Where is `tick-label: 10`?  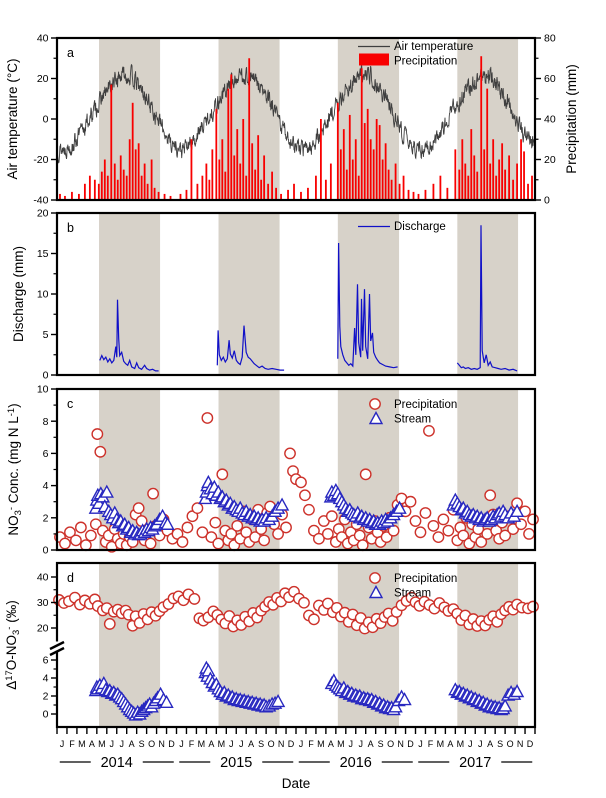 tick-label: 10 is located at coordinates (43, 390).